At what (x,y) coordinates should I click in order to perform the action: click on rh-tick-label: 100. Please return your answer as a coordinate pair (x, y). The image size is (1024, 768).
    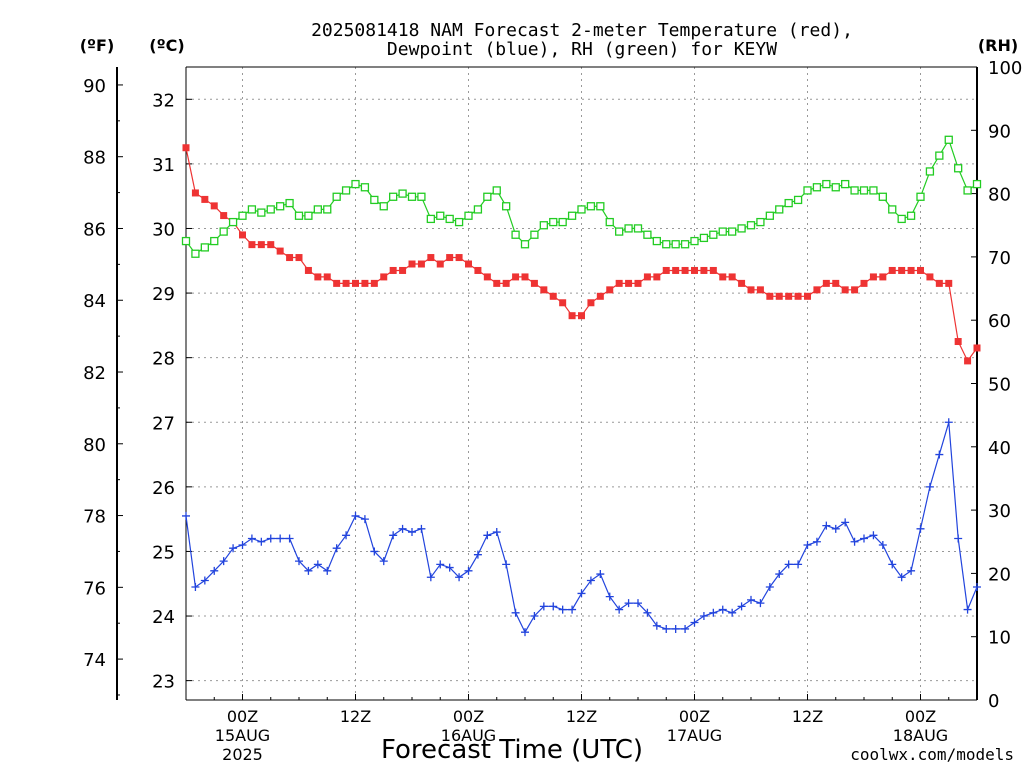
    Looking at the image, I should click on (1005, 68).